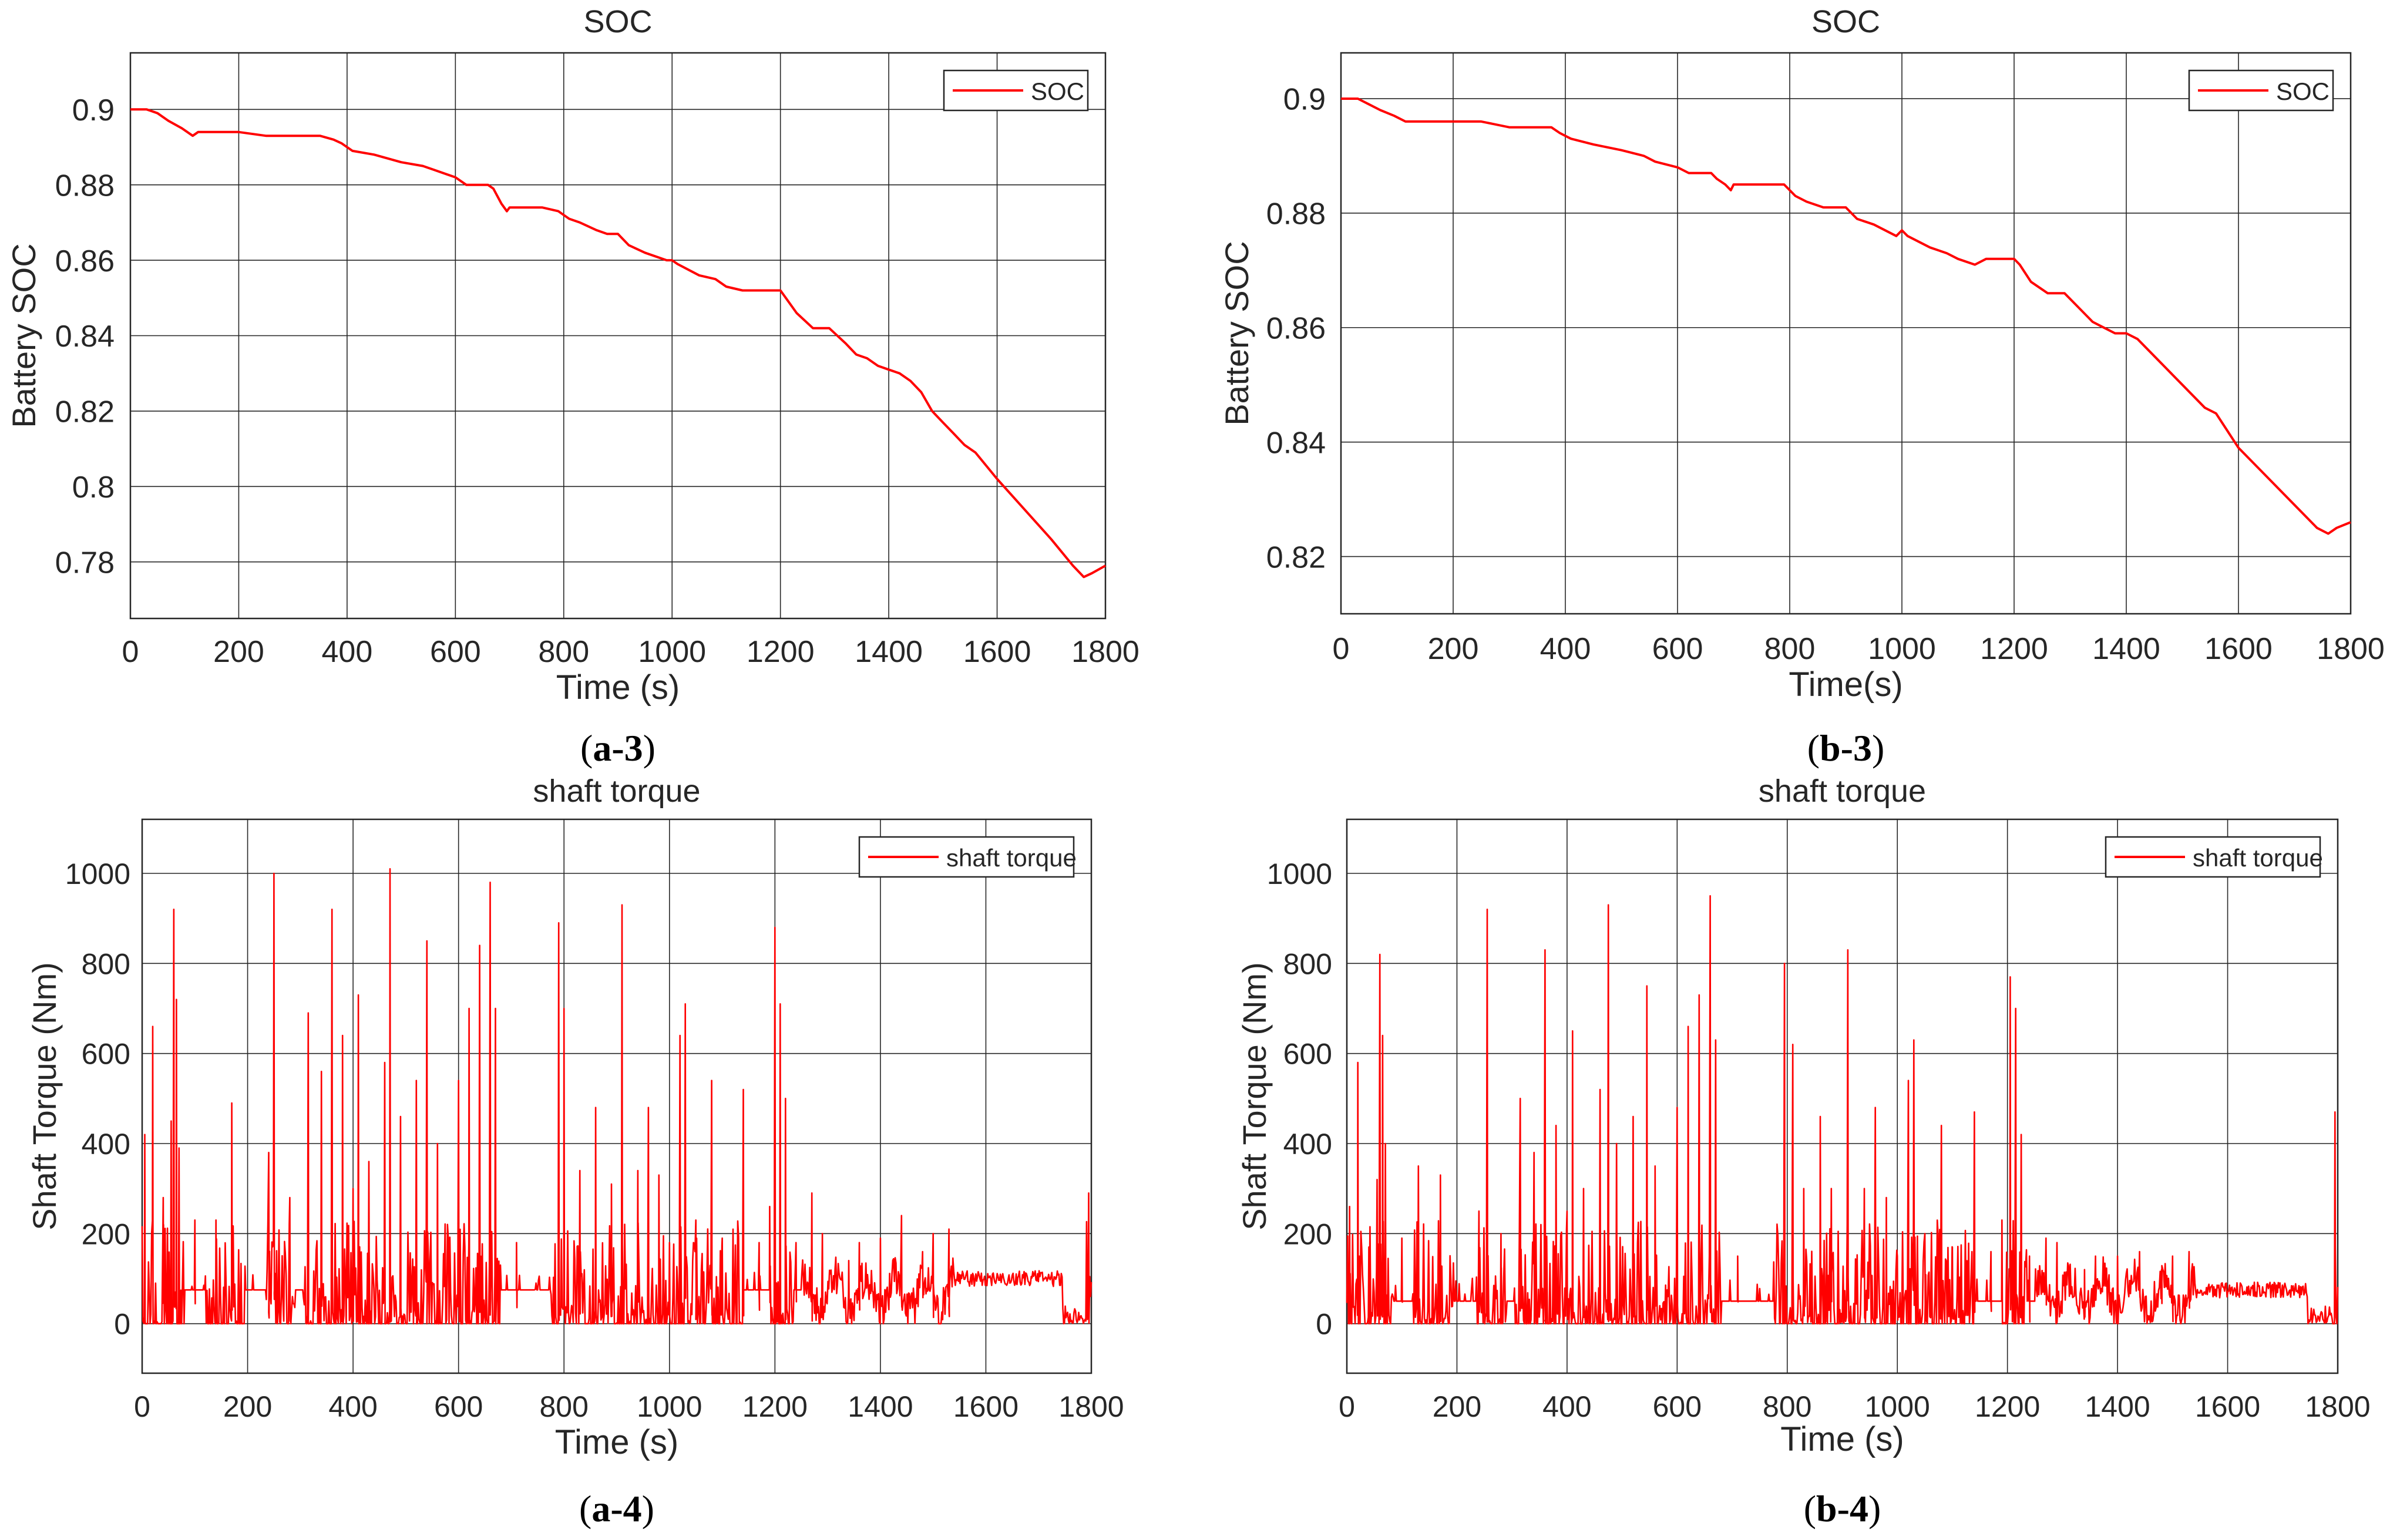 This screenshot has width=2400, height=1540. I want to click on caption-label: b-3, so click(1846, 748).